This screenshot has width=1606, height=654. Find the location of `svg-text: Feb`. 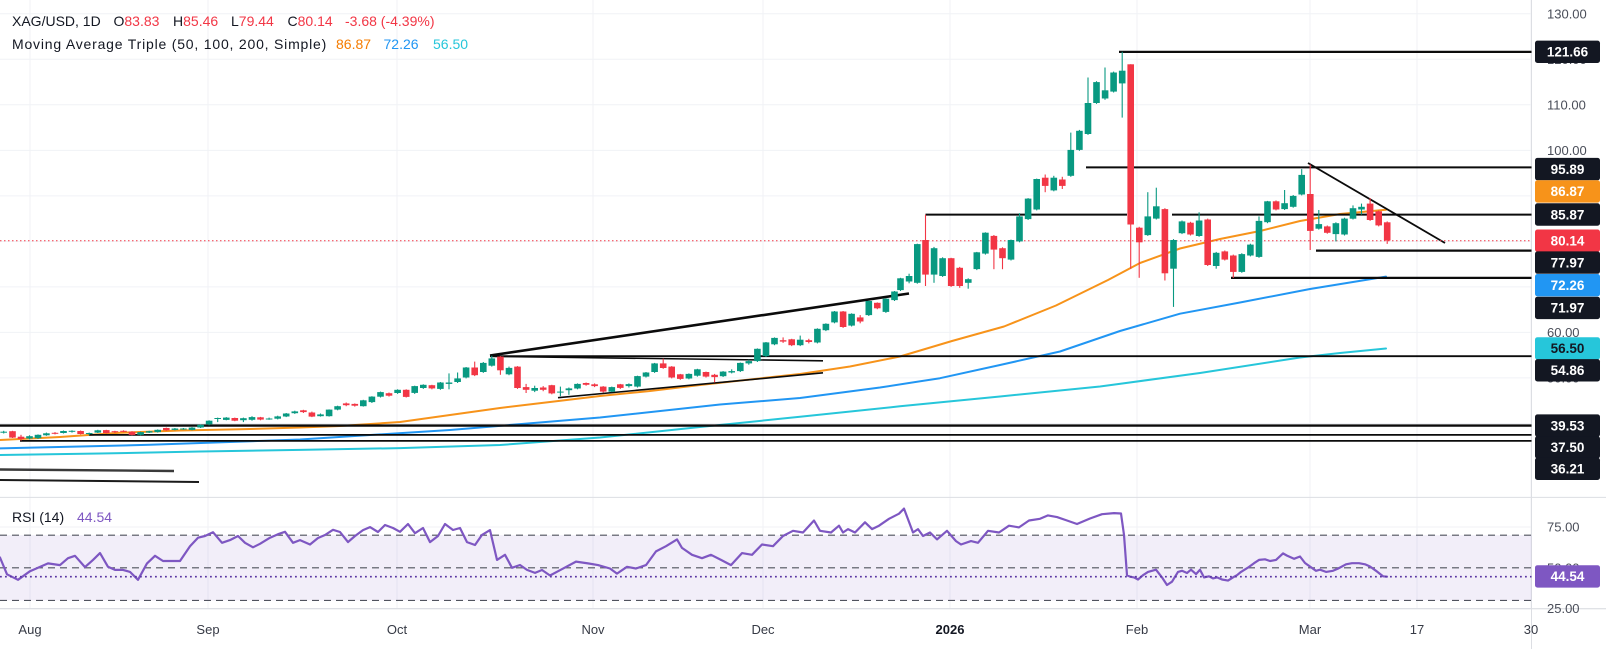

svg-text: Feb is located at coordinates (1137, 629).